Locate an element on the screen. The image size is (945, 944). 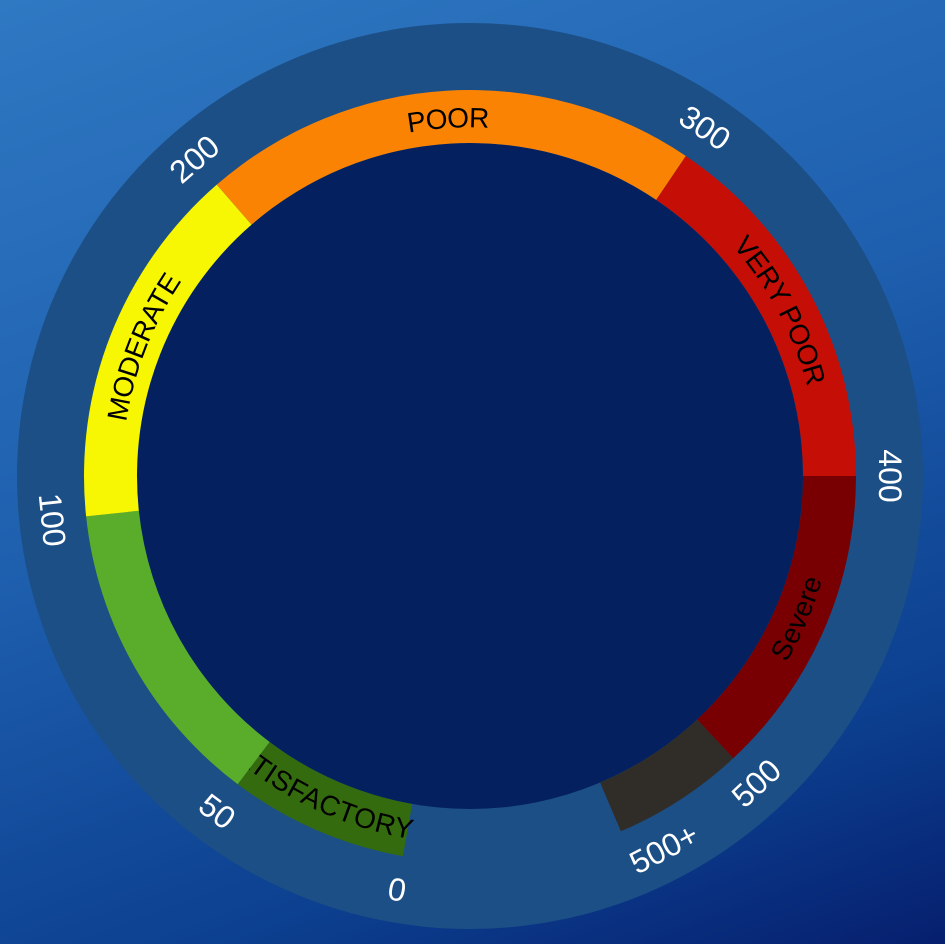
tick-label-5: 400 is located at coordinates (890, 475).